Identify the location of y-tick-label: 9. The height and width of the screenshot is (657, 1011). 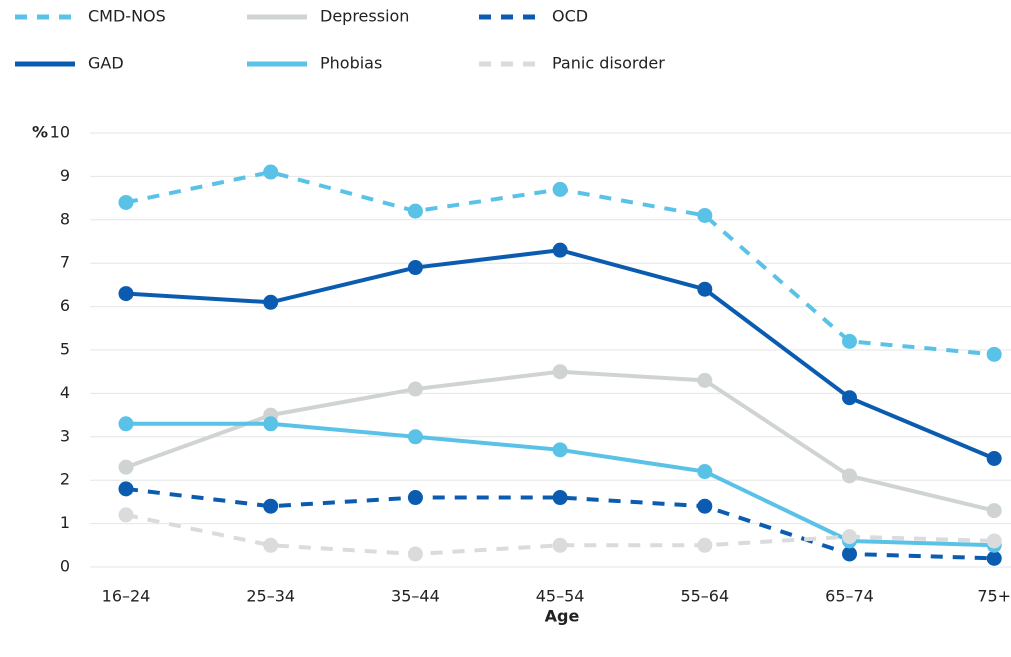
(65, 175).